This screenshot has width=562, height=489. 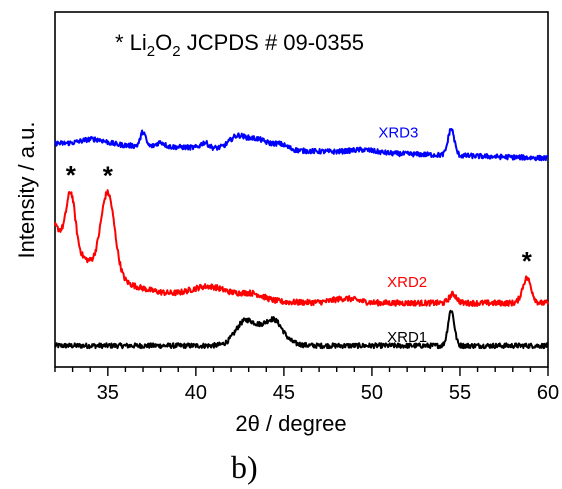 What do you see at coordinates (548, 393) in the screenshot?
I see `x-tick-label: 60` at bounding box center [548, 393].